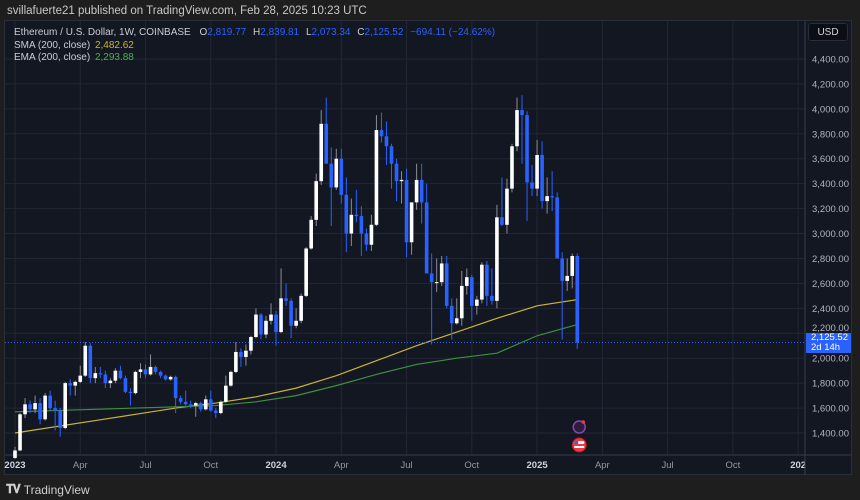 The width and height of the screenshot is (860, 500). I want to click on ema-line, so click(296, 367).